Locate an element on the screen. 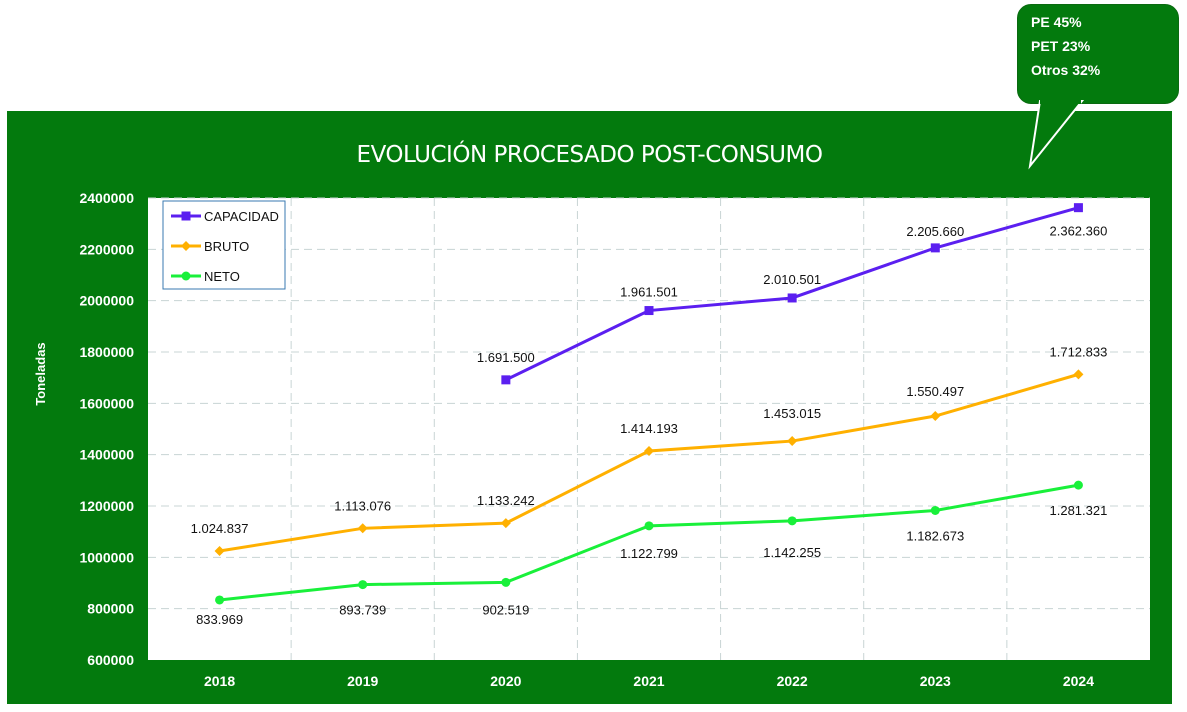  data-label: 1.122.799 is located at coordinates (649, 553).